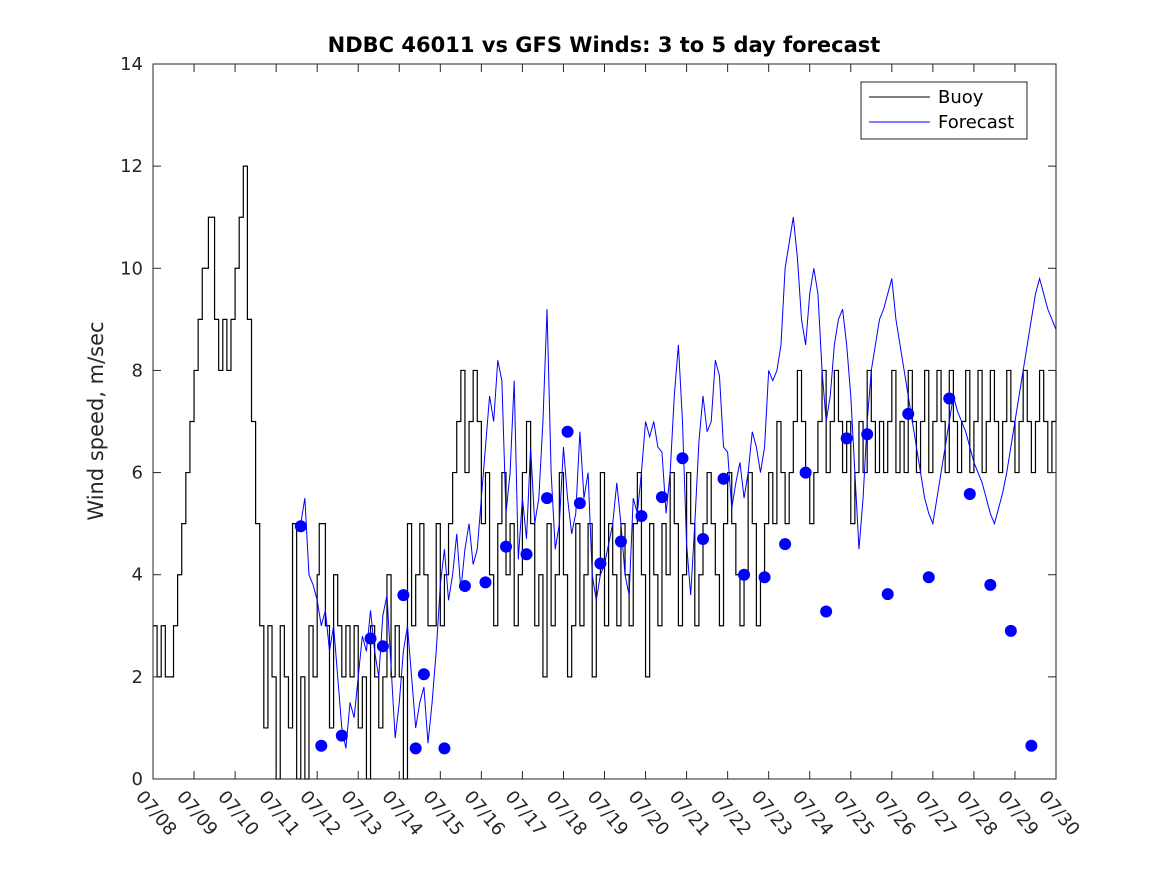 The height and width of the screenshot is (875, 1167). What do you see at coordinates (812, 813) in the screenshot?
I see `x-tick-label: 07/24` at bounding box center [812, 813].